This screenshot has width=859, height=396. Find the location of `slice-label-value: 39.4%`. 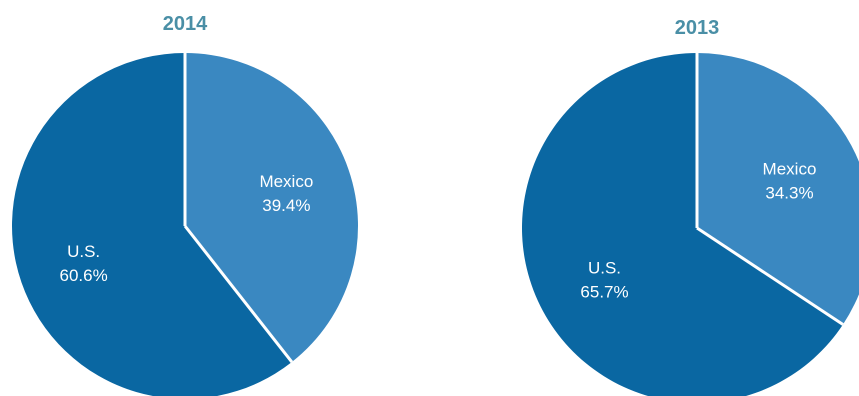

slice-label-value: 39.4% is located at coordinates (286, 205).